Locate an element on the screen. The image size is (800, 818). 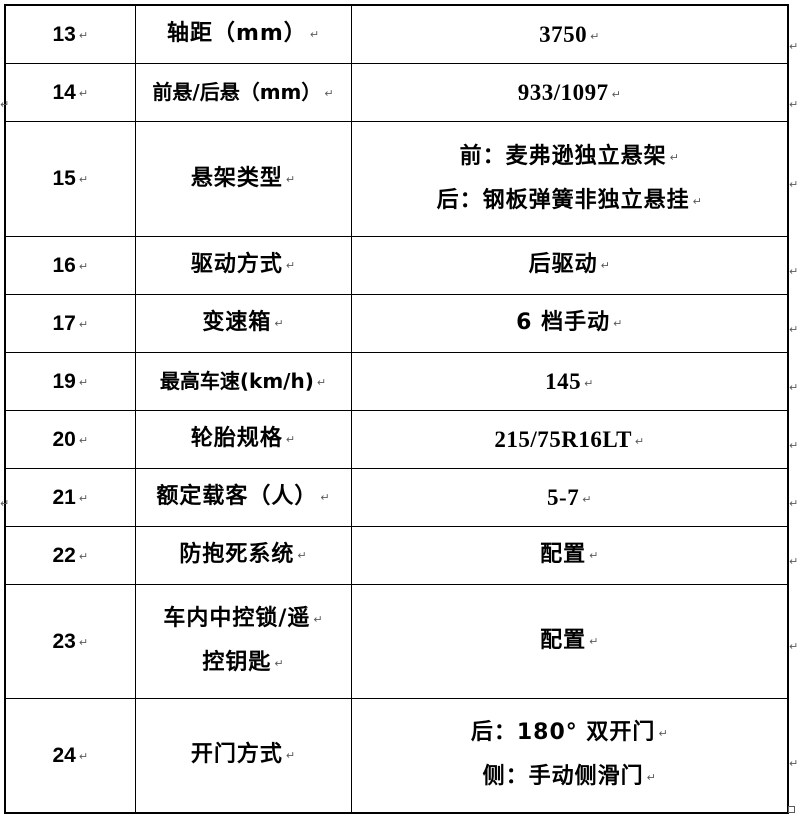
spec-value-line: 侧：手动侧滑门 ↵ is located at coordinates (570, 777).